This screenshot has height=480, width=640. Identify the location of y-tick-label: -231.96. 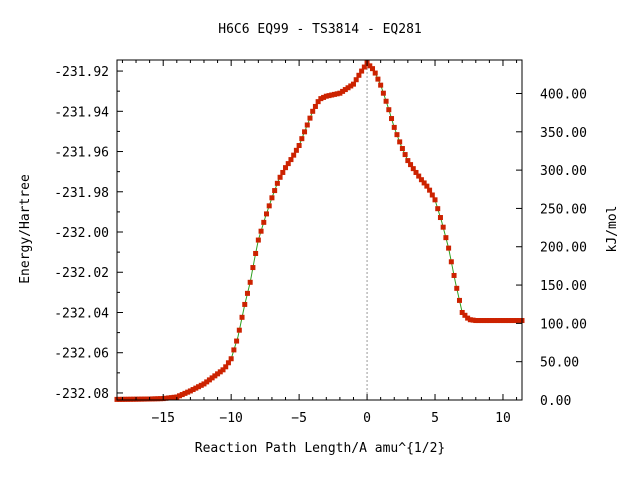
(81, 153).